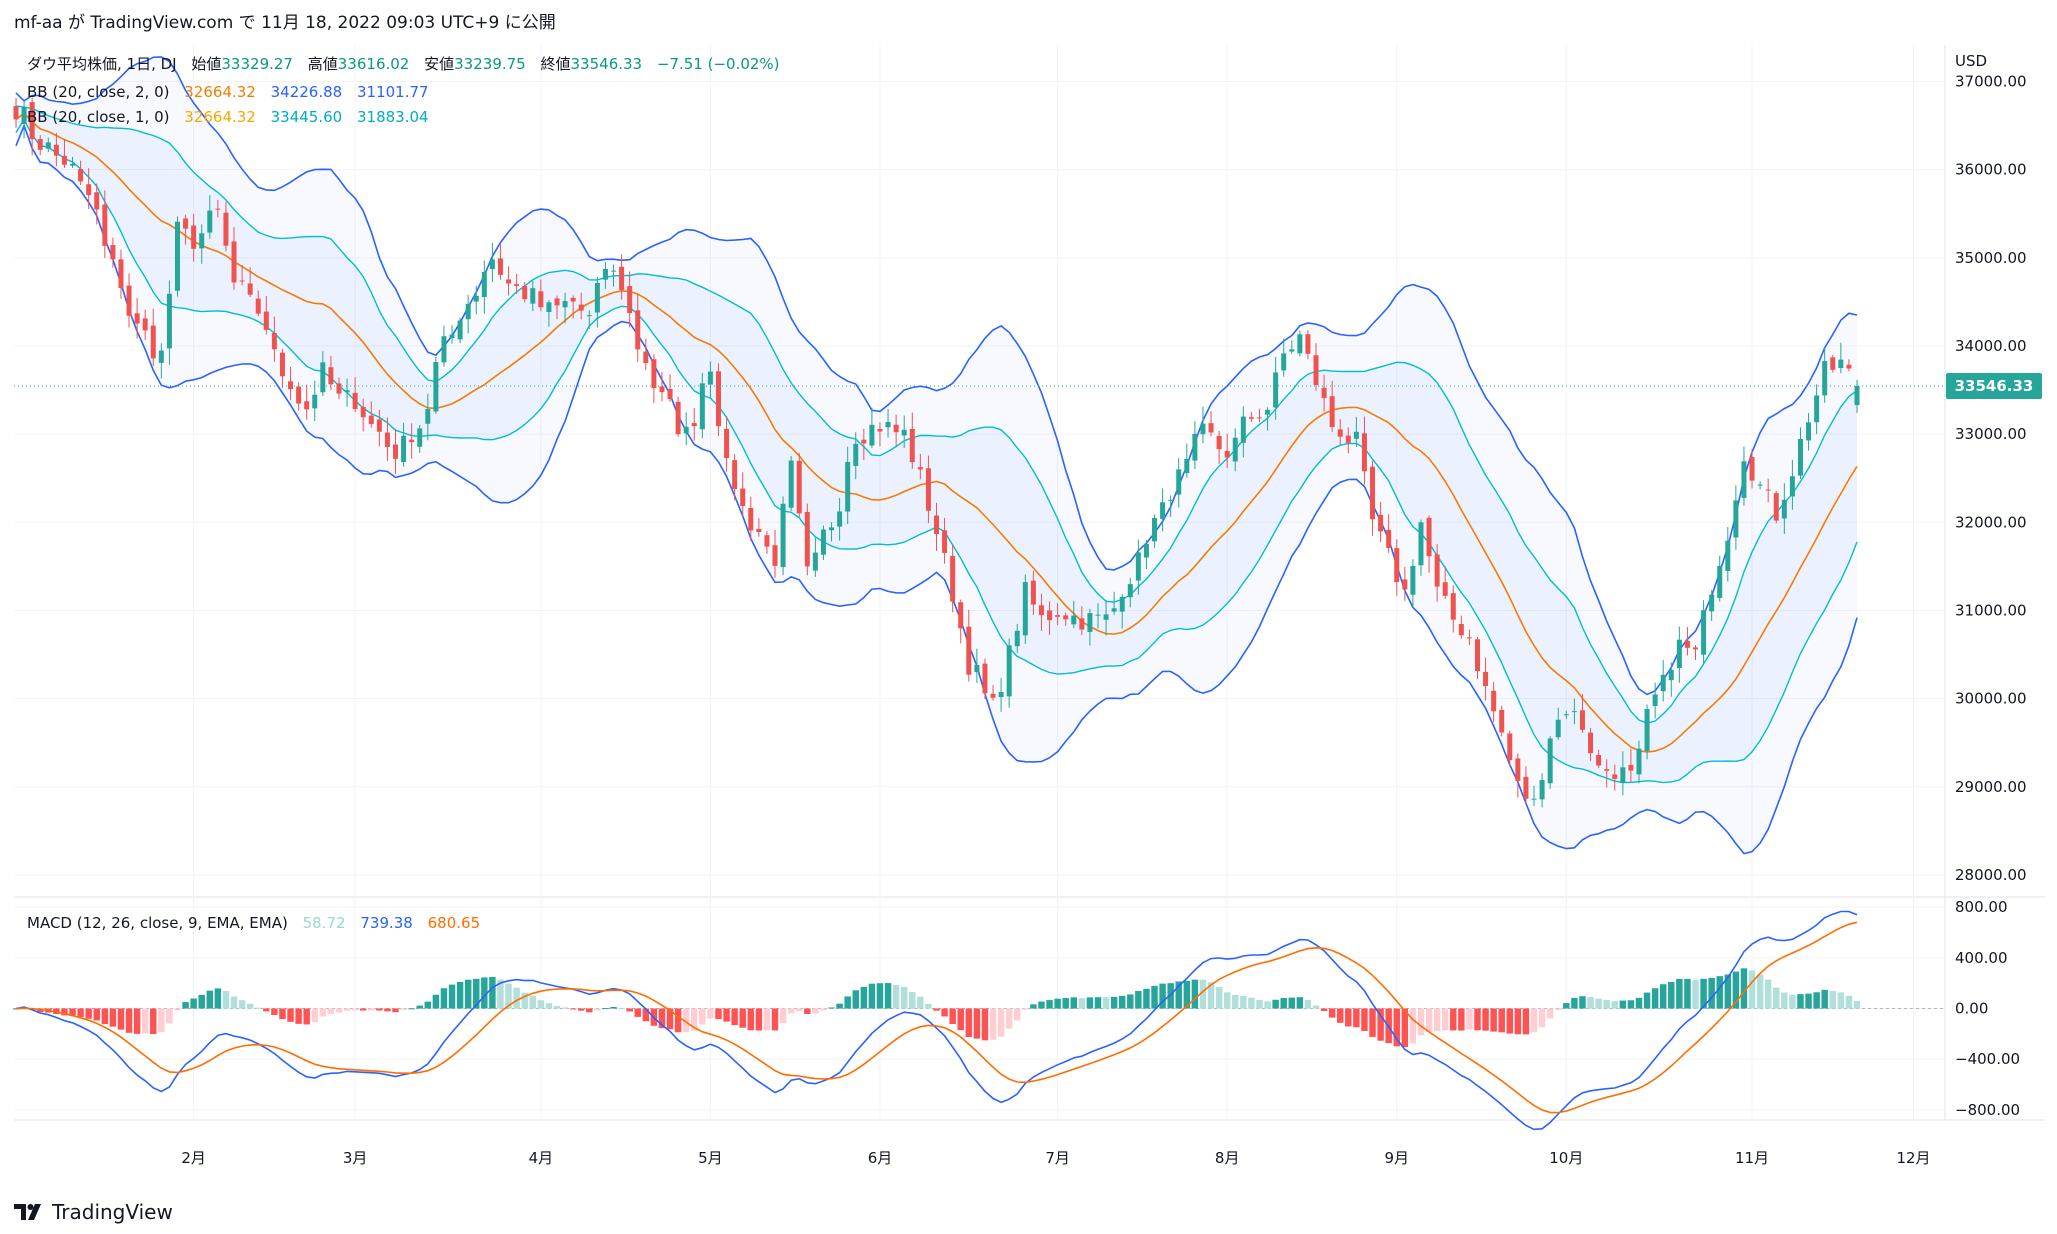 The image size is (2057, 1234). I want to click on month-label: 11月, so click(1752, 1158).